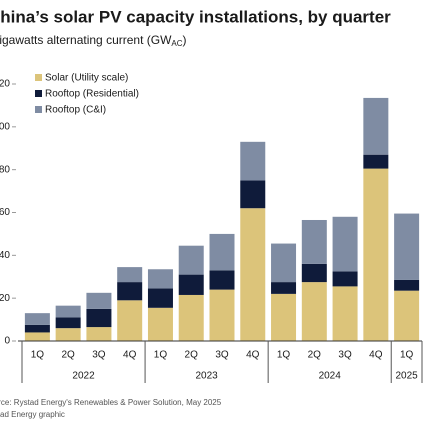 The width and height of the screenshot is (424, 424). Describe the element at coordinates (86, 40) in the screenshot. I see `subtitle-main: Gigawatts alternating current (GW` at that location.